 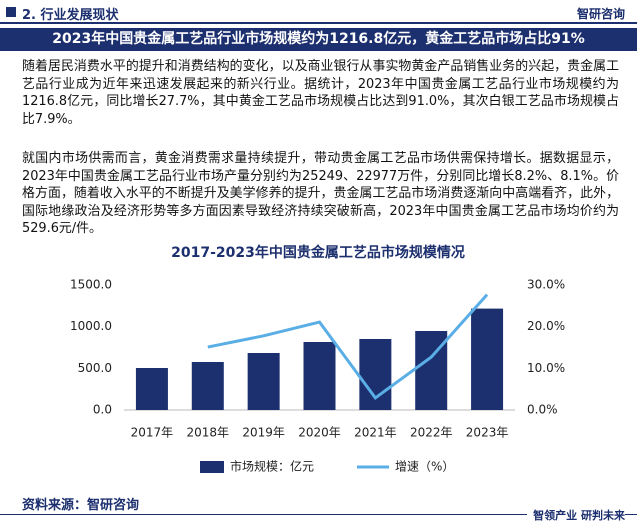 What do you see at coordinates (91, 326) in the screenshot?
I see `y-tick-label: 1000.0` at bounding box center [91, 326].